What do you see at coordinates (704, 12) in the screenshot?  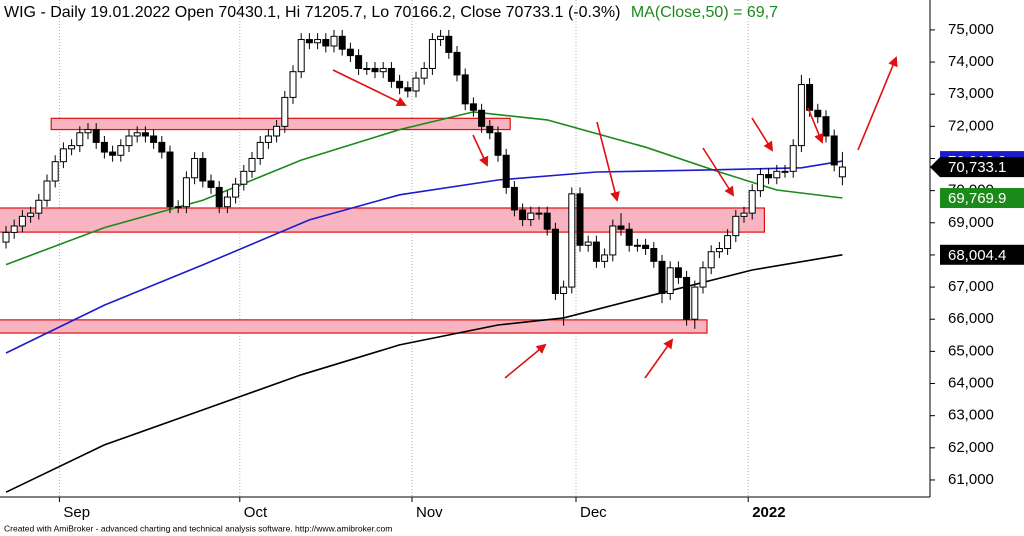 I see `ma-title: MA(Close,50) = 69,7` at bounding box center [704, 12].